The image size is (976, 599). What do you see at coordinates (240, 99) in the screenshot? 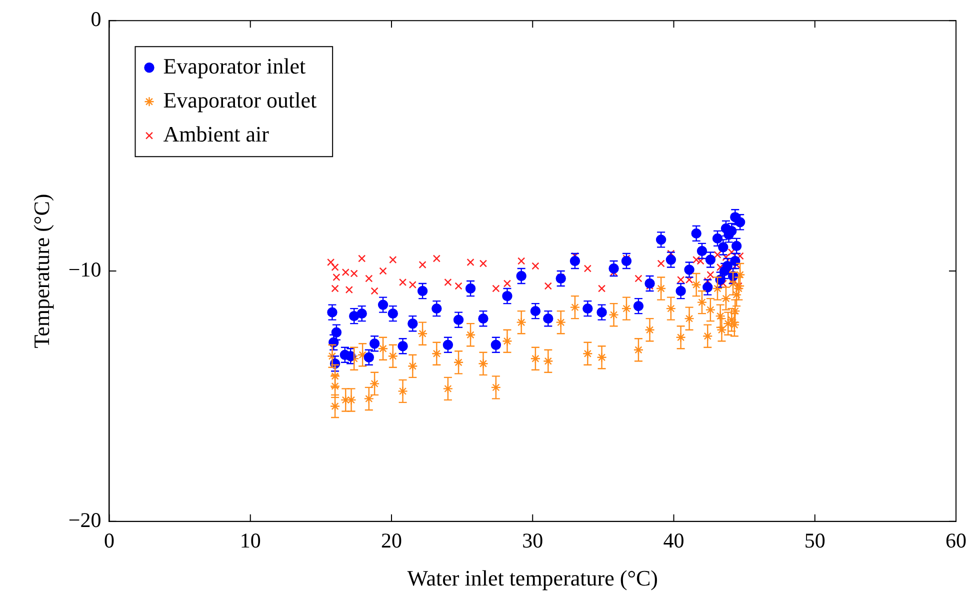
I see `legend-label: Evaporator outlet` at bounding box center [240, 99].